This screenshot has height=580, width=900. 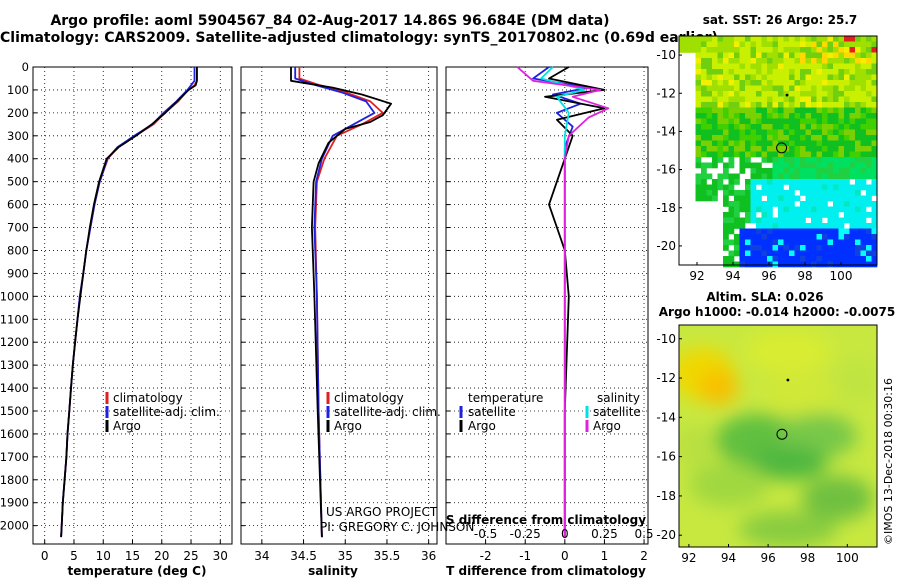 What do you see at coordinates (74, 556) in the screenshot?
I see `x-tick-label: 5` at bounding box center [74, 556].